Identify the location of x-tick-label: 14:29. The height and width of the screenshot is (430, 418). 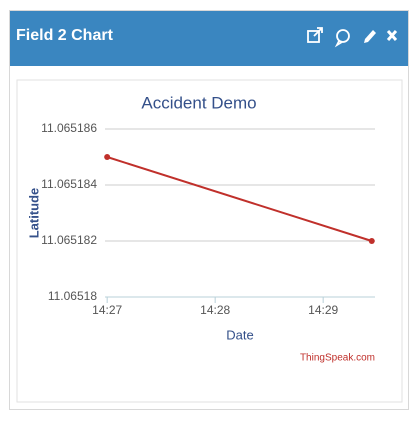
(323, 310).